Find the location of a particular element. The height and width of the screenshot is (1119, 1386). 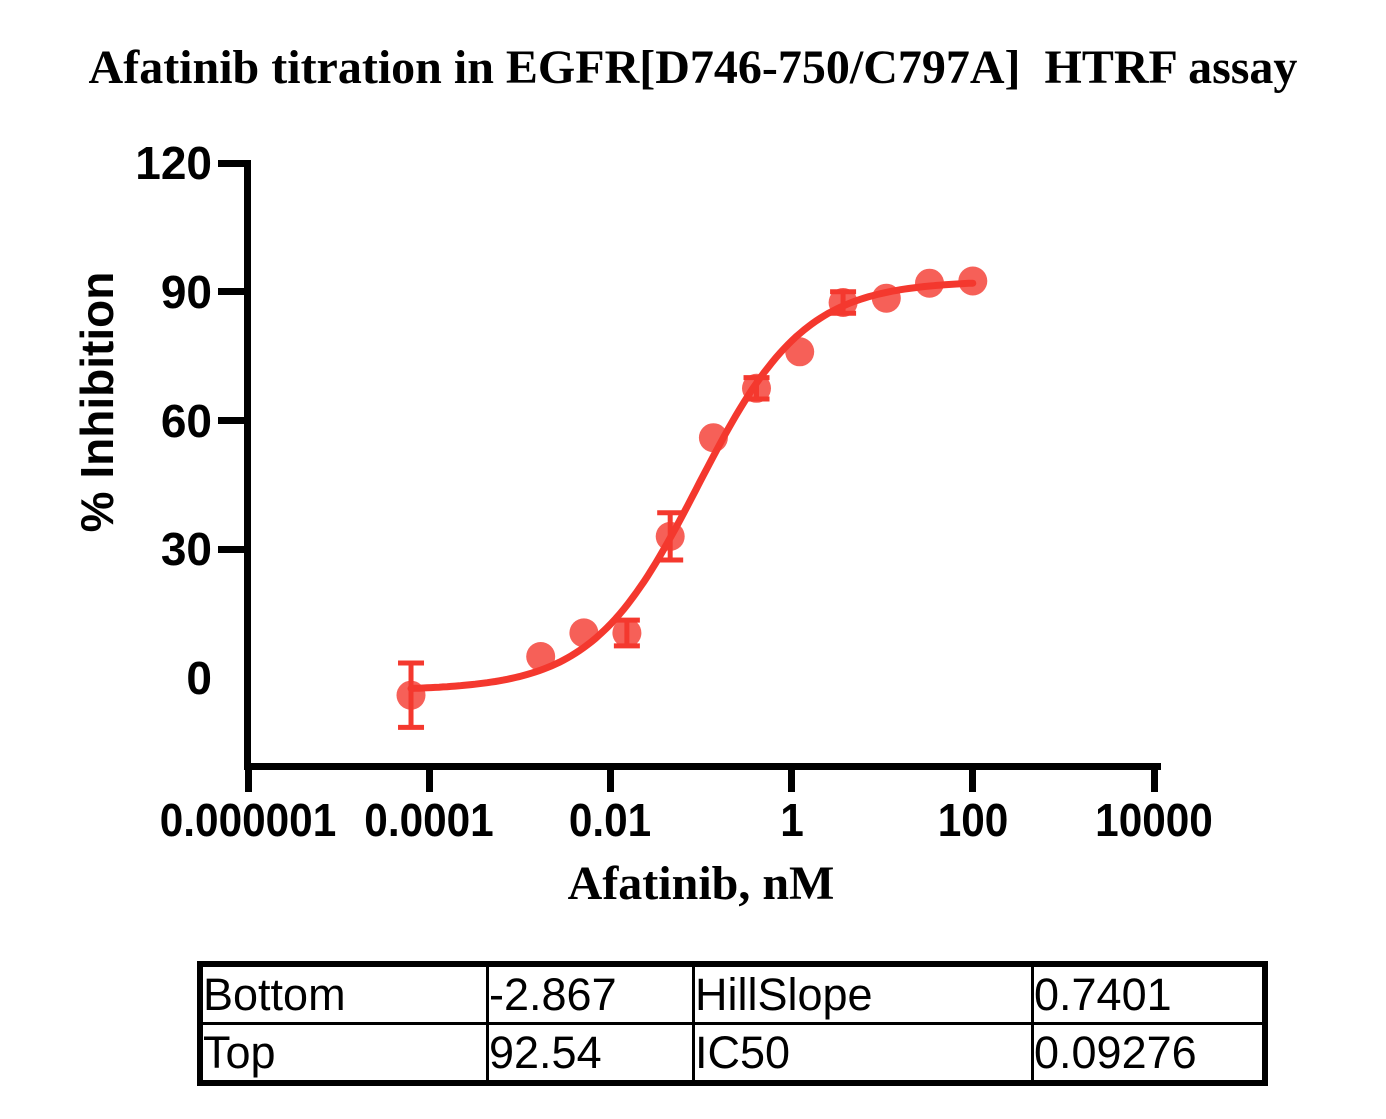

y-axis-line is located at coordinates (247, 465).